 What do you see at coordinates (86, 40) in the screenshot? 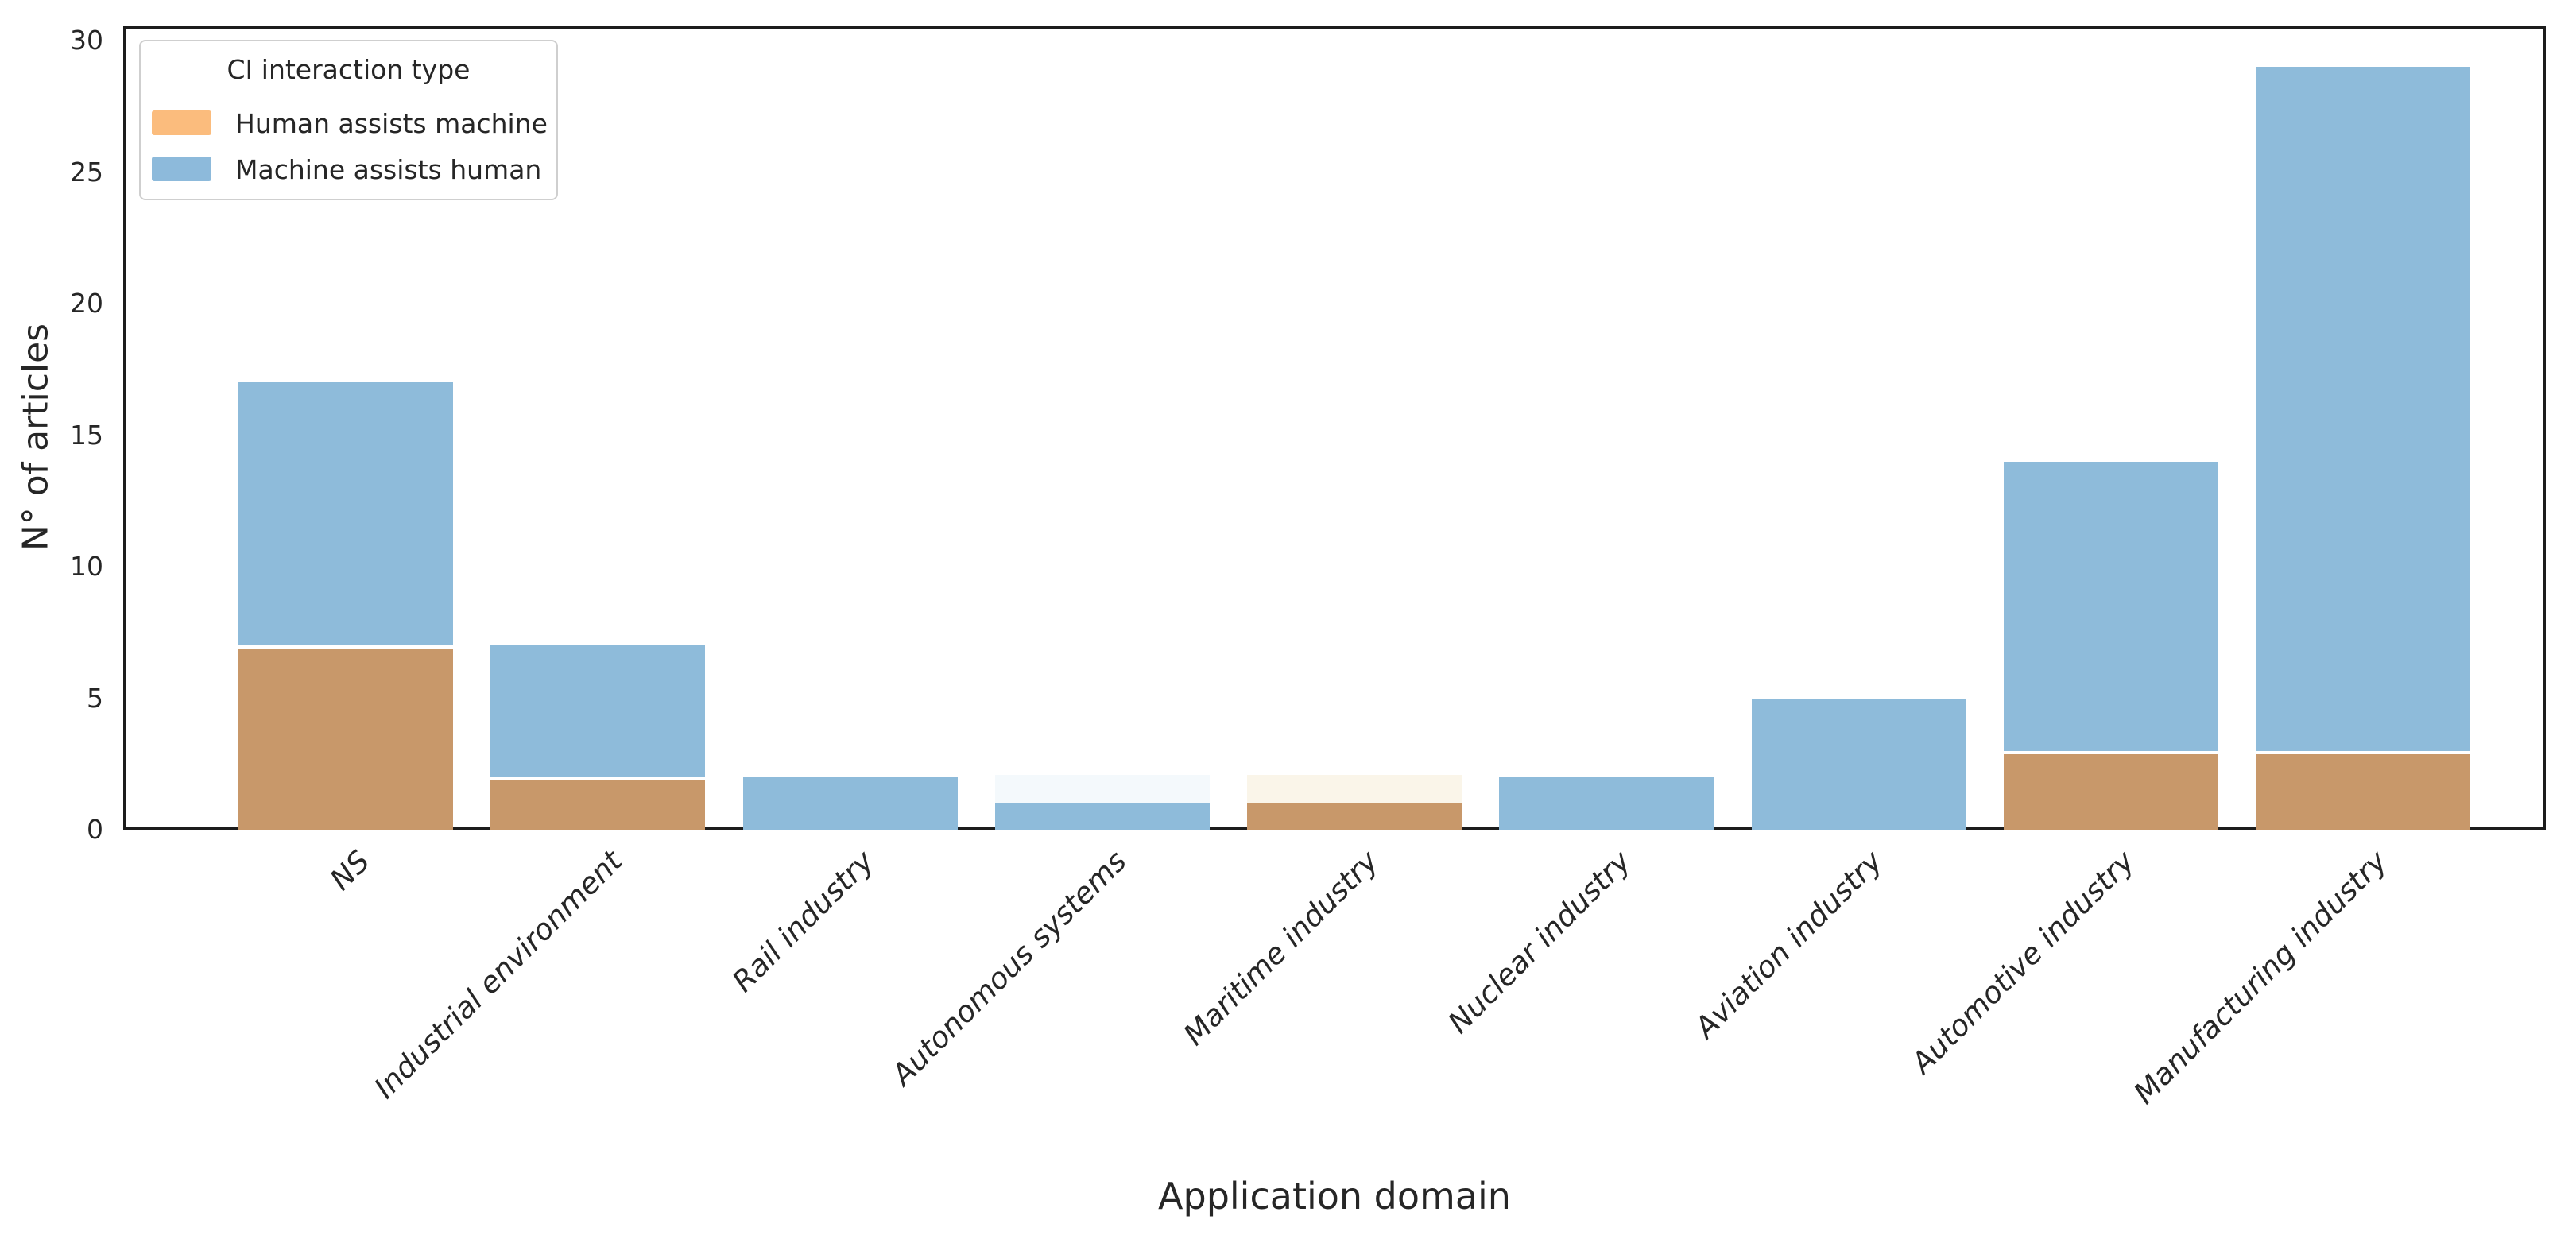
I see `y-tick-label: 30` at bounding box center [86, 40].